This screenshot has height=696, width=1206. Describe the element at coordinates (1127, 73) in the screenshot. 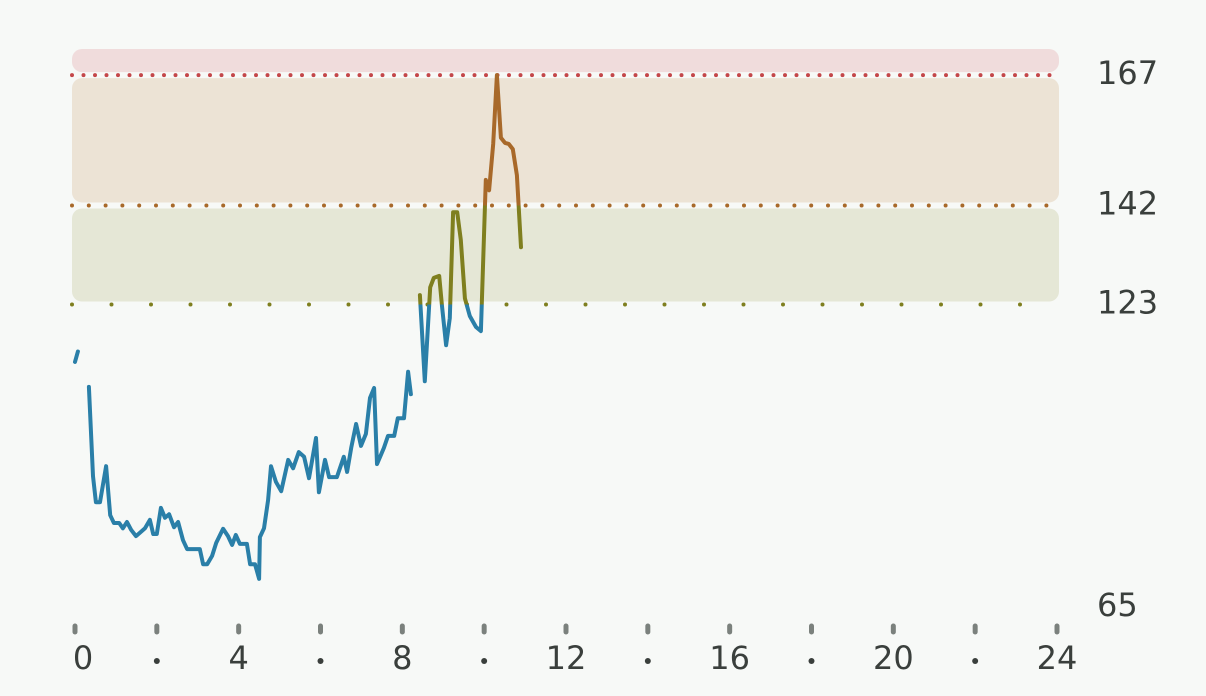

I see `y-tick-label: 167` at that location.